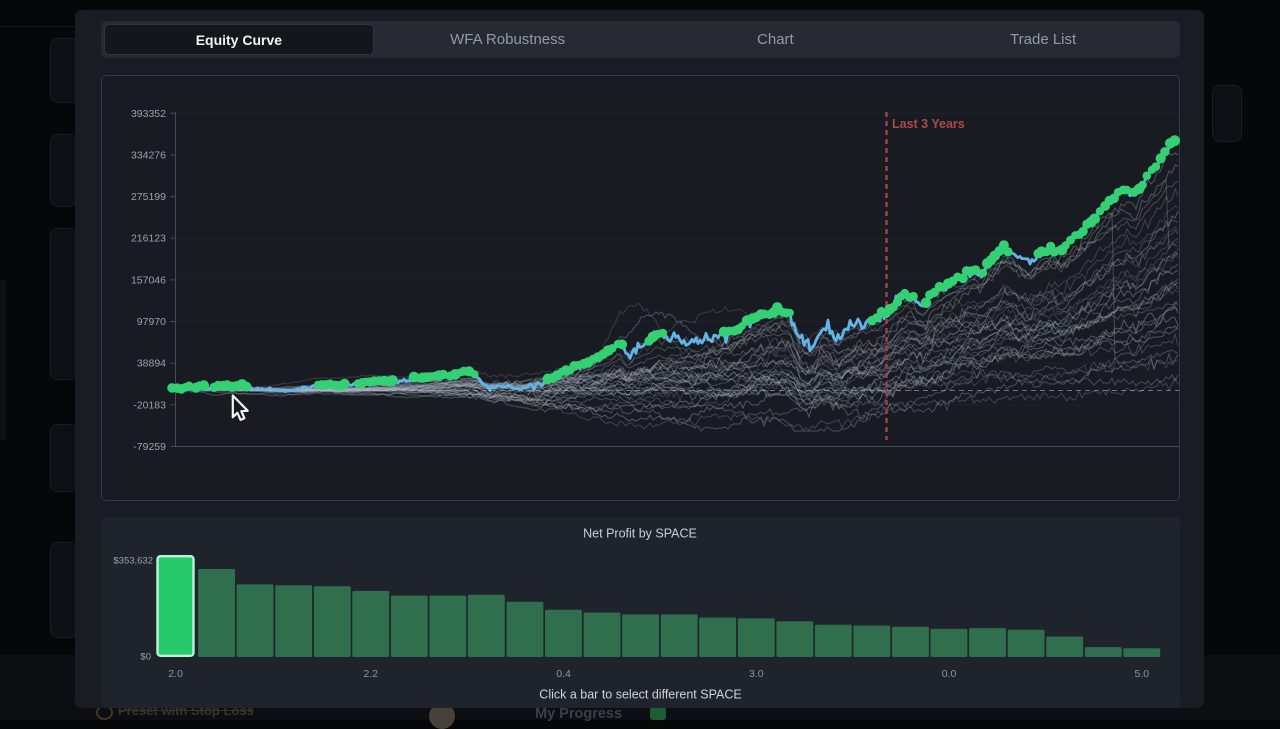 Image resolution: width=1280 pixels, height=729 pixels. I want to click on svg-text:Click a bar to select differen: Click a bar to select different SPACE, so click(640, 695).